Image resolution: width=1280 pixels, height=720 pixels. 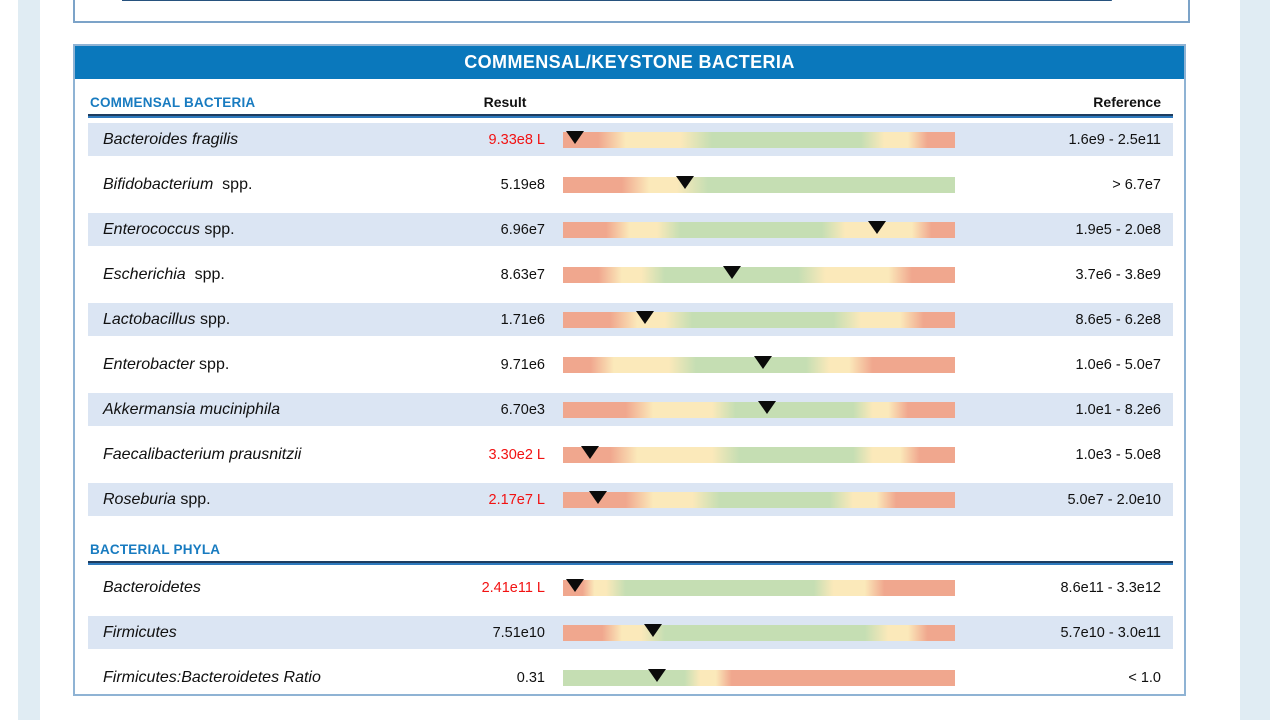 What do you see at coordinates (1118, 409) in the screenshot?
I see `reference-range: 1.0e1 - 8.2e6` at bounding box center [1118, 409].